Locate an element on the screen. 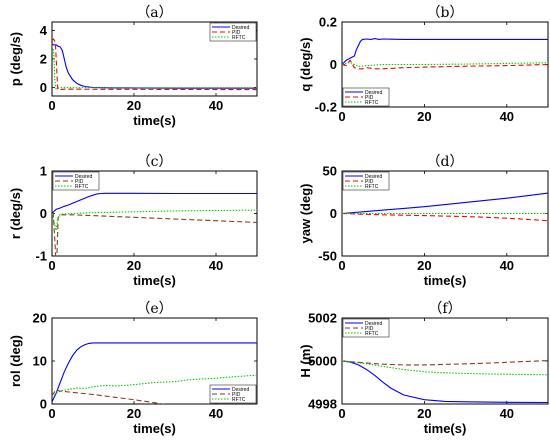 Image resolution: width=550 pixels, height=441 pixels. y-tick-label: -50 is located at coordinates (327, 256).